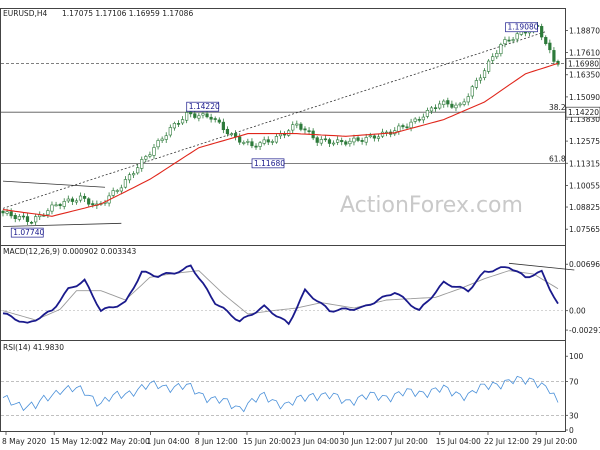 The width and height of the screenshot is (600, 450). What do you see at coordinates (70, 251) in the screenshot?
I see `macd-title: MACD(12,26,9) 0.000902 0.003343` at bounding box center [70, 251].